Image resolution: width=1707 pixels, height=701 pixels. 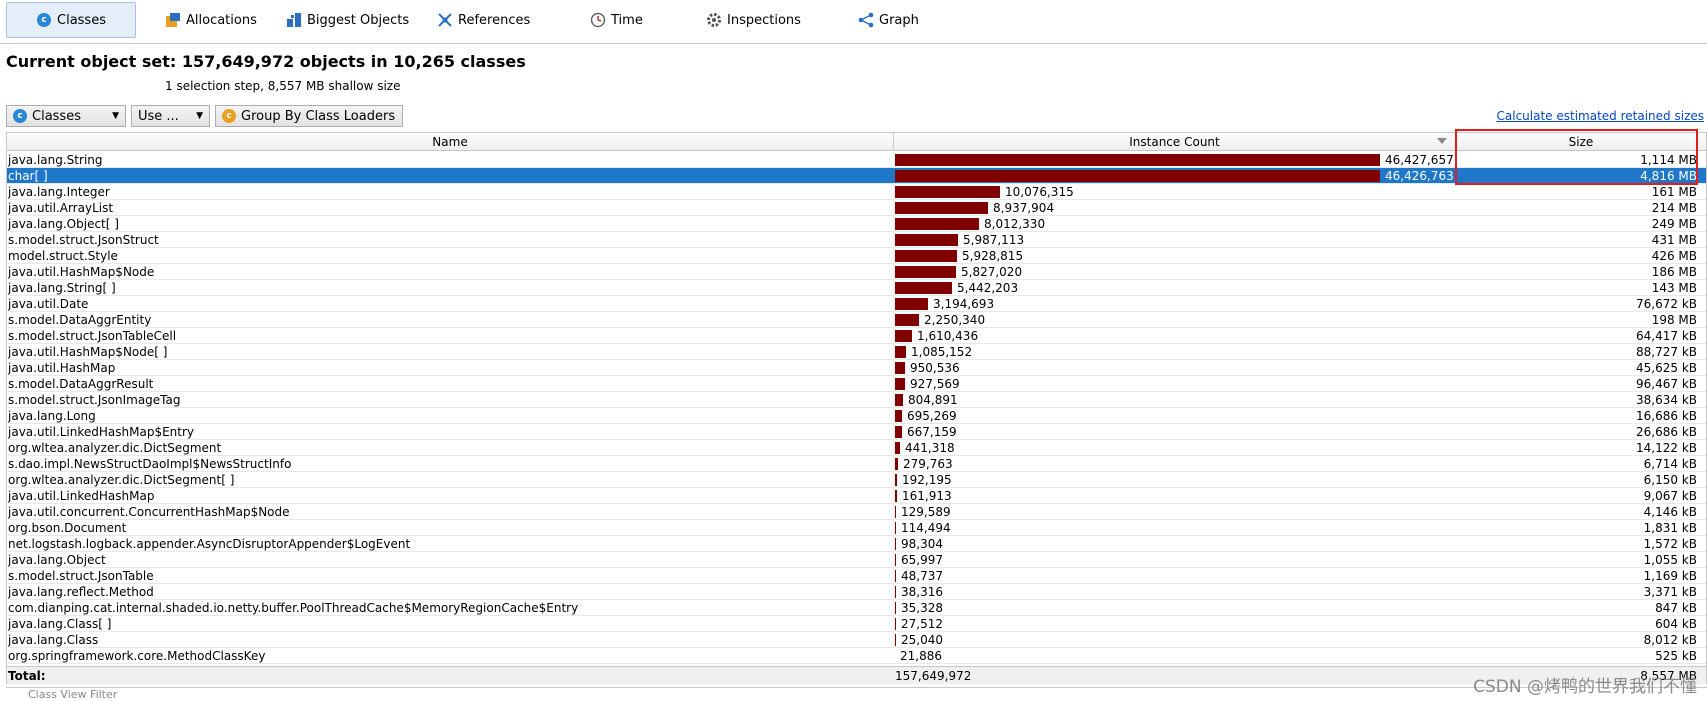 What do you see at coordinates (856, 640) in the screenshot?
I see `table-row: java.lang.Class 25,040 8,012 kB` at bounding box center [856, 640].